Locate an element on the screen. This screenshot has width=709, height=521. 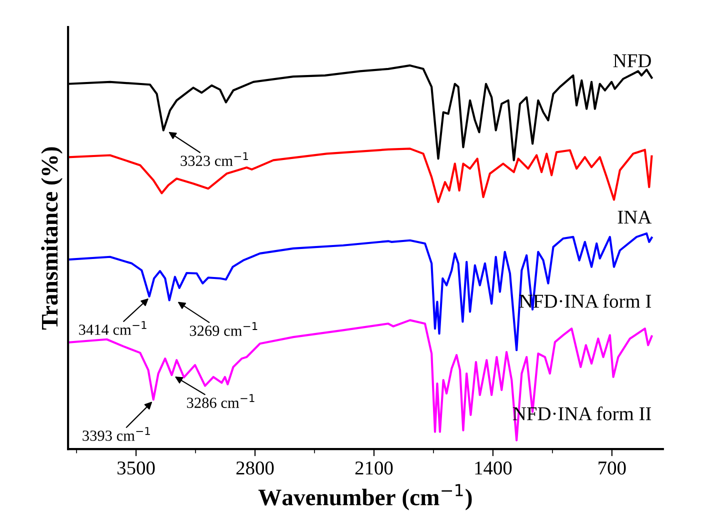
x-tick-label: 2100 is located at coordinates (374, 468).